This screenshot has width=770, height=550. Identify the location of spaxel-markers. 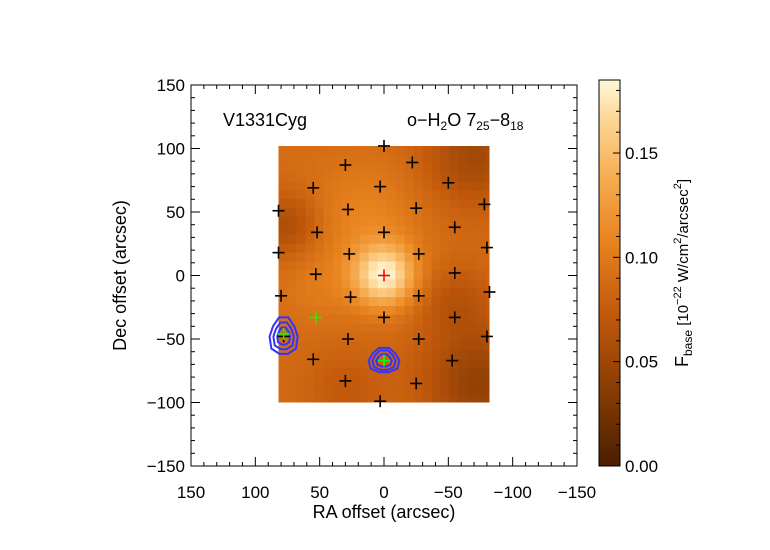
(384, 273).